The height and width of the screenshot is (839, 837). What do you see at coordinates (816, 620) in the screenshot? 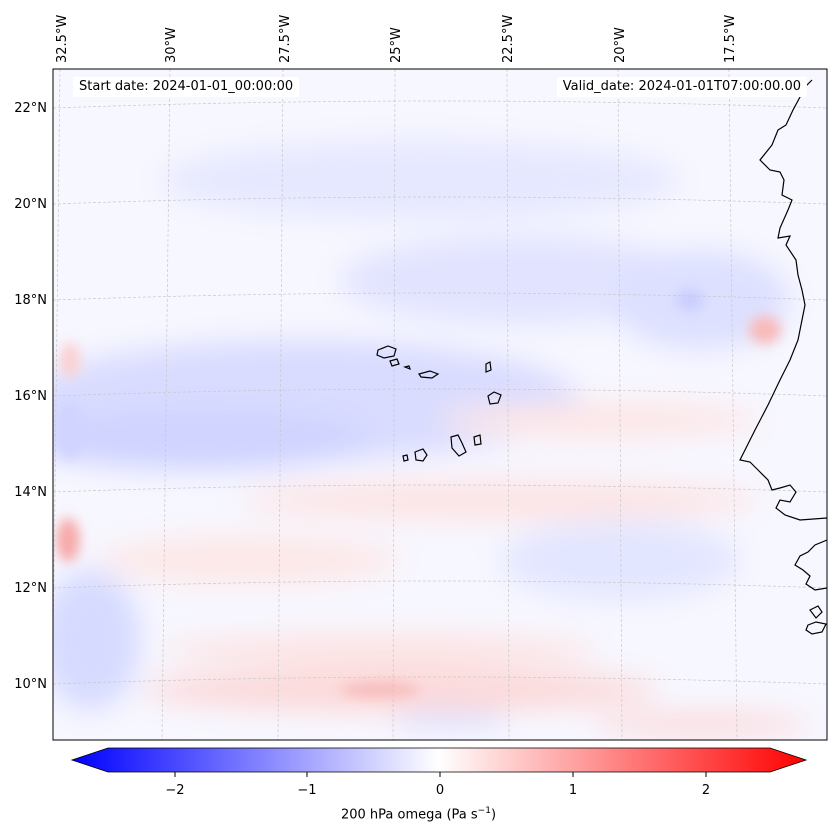
I see `guinea-islands` at bounding box center [816, 620].